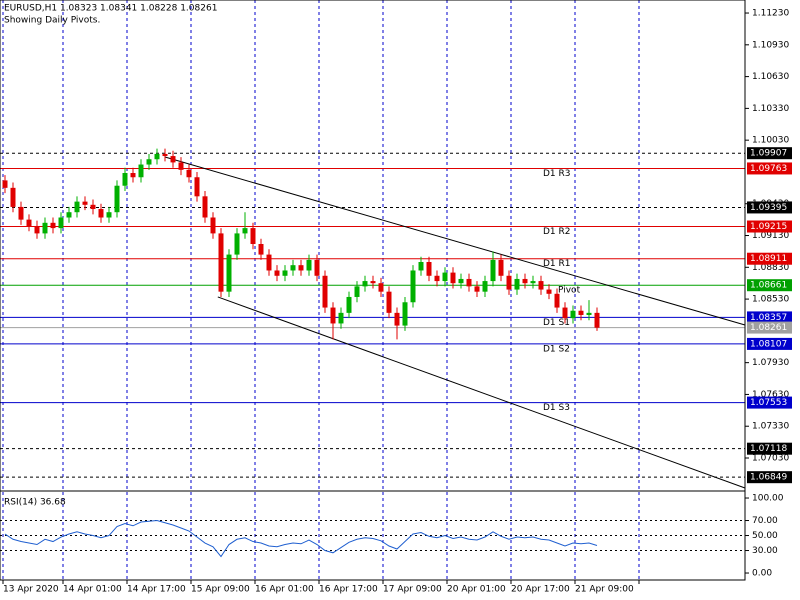 This screenshot has height=600, width=800. I want to click on level-label: D1 S3, so click(556, 408).